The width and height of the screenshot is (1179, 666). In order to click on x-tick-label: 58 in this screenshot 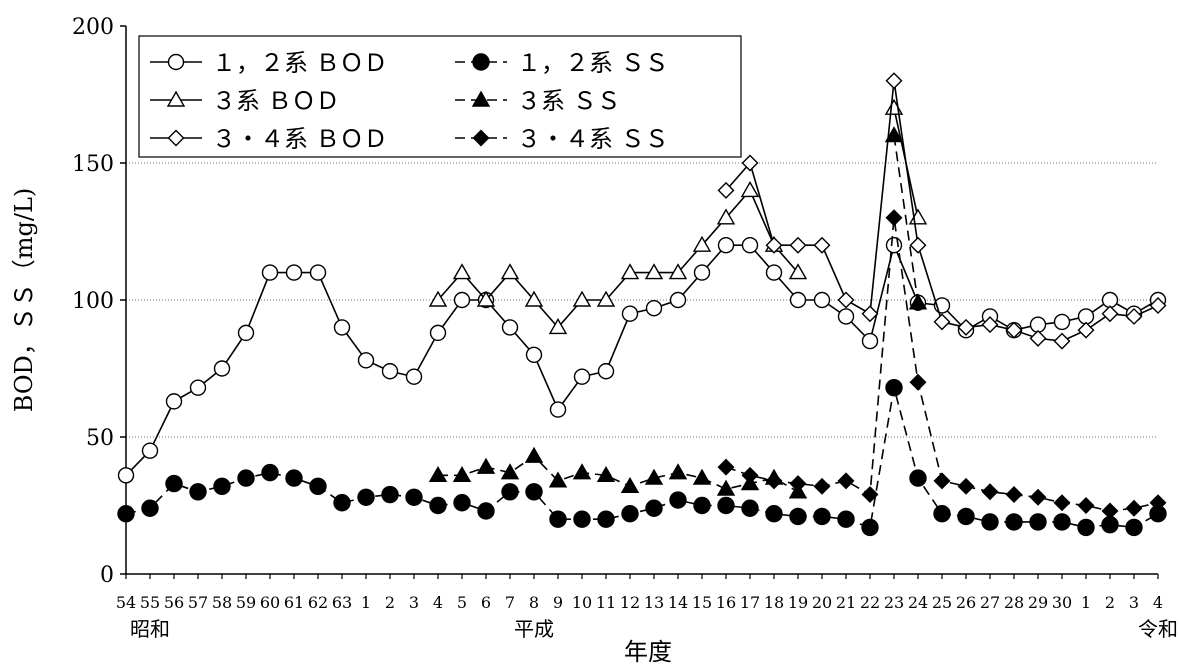, I will do `click(222, 602)`.